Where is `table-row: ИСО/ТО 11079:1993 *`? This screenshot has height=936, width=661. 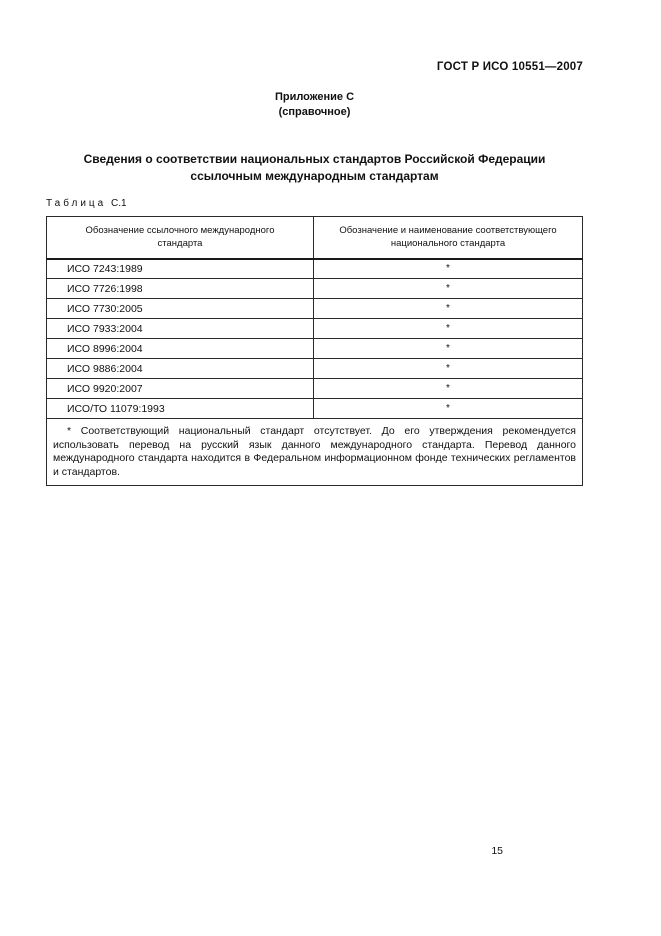
table-row: ИСО/ТО 11079:1993 * is located at coordinates (314, 408).